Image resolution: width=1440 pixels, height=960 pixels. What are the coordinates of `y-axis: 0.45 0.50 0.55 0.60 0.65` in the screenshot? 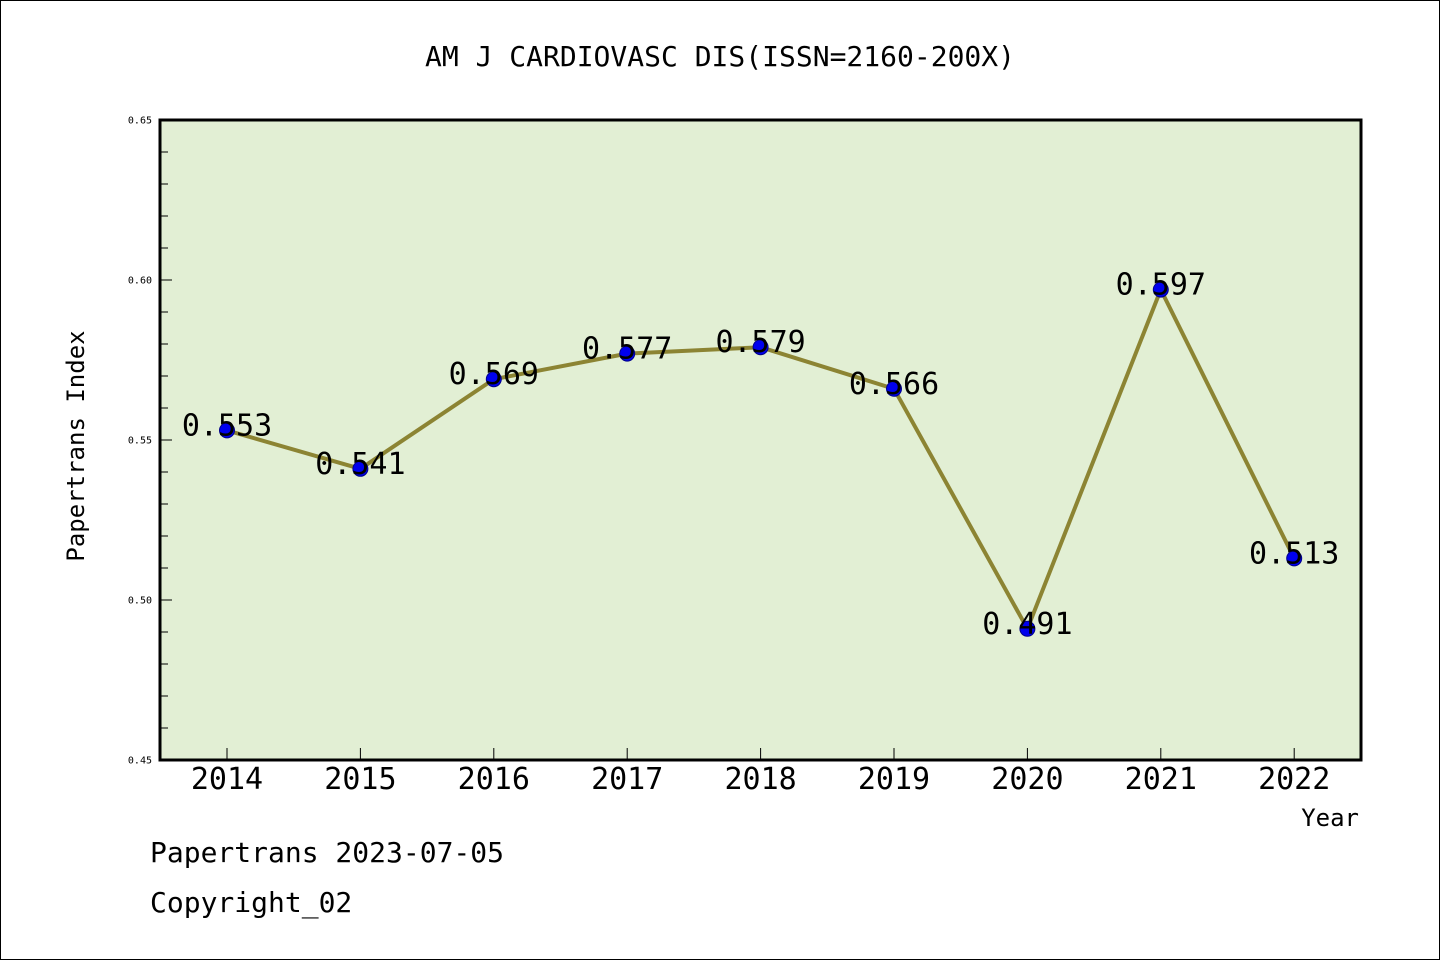 It's located at (150, 441).